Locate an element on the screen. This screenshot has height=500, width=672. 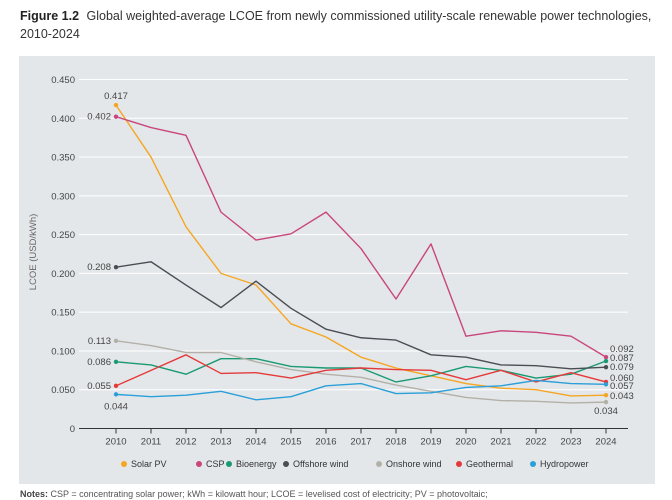
end-point-solar-pv is located at coordinates (606, 395).